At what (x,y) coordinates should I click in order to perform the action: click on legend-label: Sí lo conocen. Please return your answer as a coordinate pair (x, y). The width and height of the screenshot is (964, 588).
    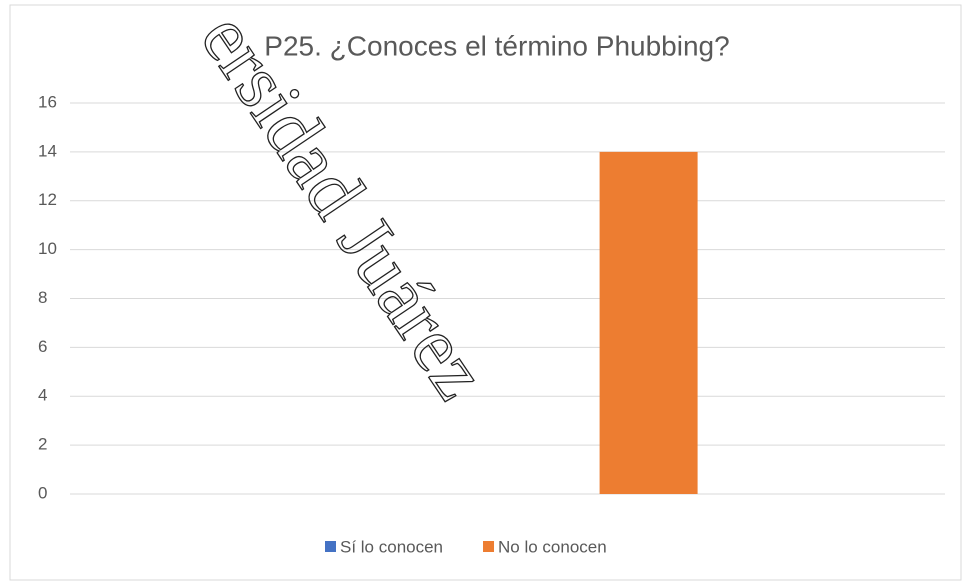
    Looking at the image, I should click on (391, 546).